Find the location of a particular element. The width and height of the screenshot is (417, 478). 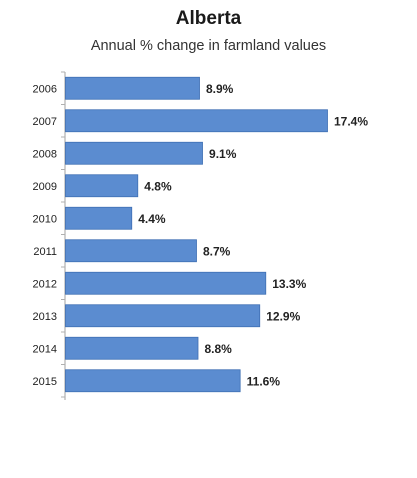

data-label-2009: 4.8% is located at coordinates (158, 186).